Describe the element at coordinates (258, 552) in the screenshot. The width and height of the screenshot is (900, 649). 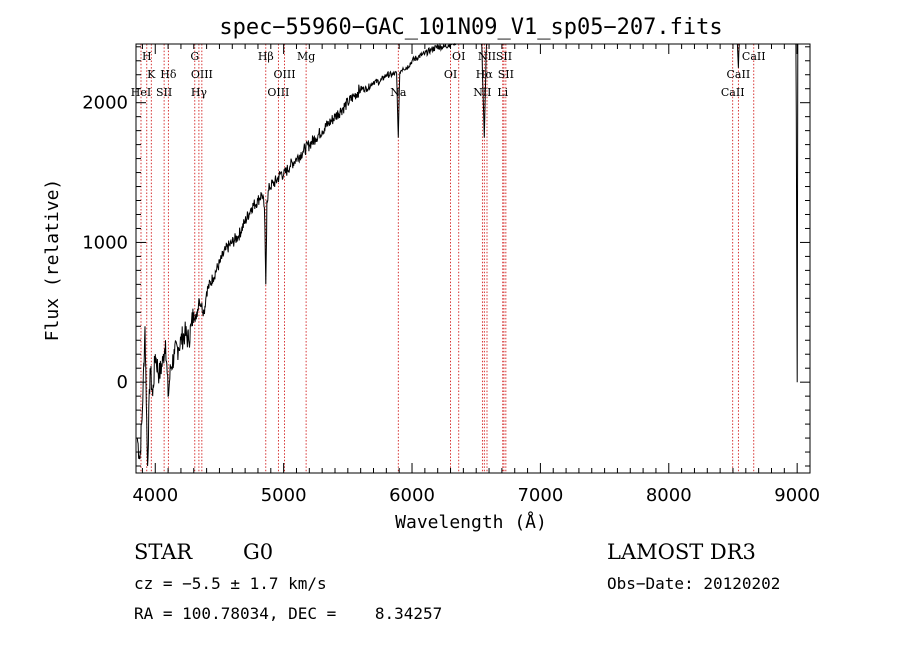
I see `object-subclass: G0` at that location.